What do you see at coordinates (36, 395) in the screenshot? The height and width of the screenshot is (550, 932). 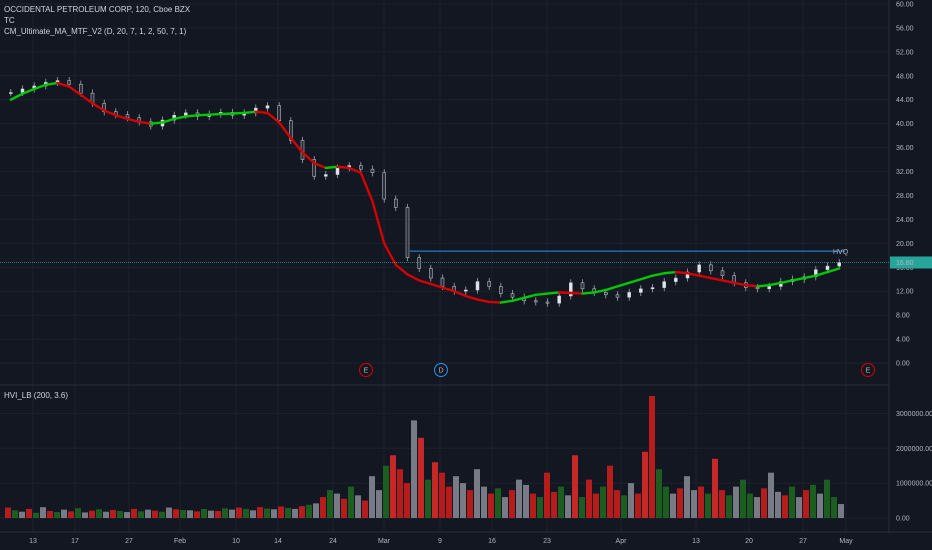 I see `hvi-indicator-label: HVI_LB (200, 3.6)` at bounding box center [36, 395].